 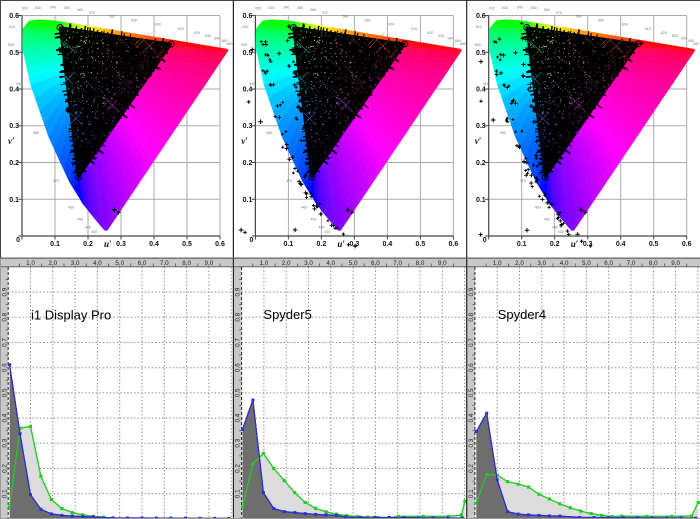 What do you see at coordinates (71, 315) in the screenshot?
I see `svg-text: i1 Display Pro` at bounding box center [71, 315].